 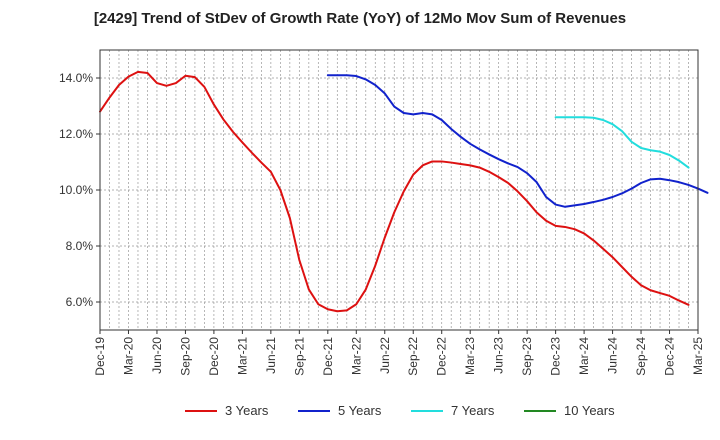 I want to click on x-tick-label: Jun-24, so click(x=613, y=355).